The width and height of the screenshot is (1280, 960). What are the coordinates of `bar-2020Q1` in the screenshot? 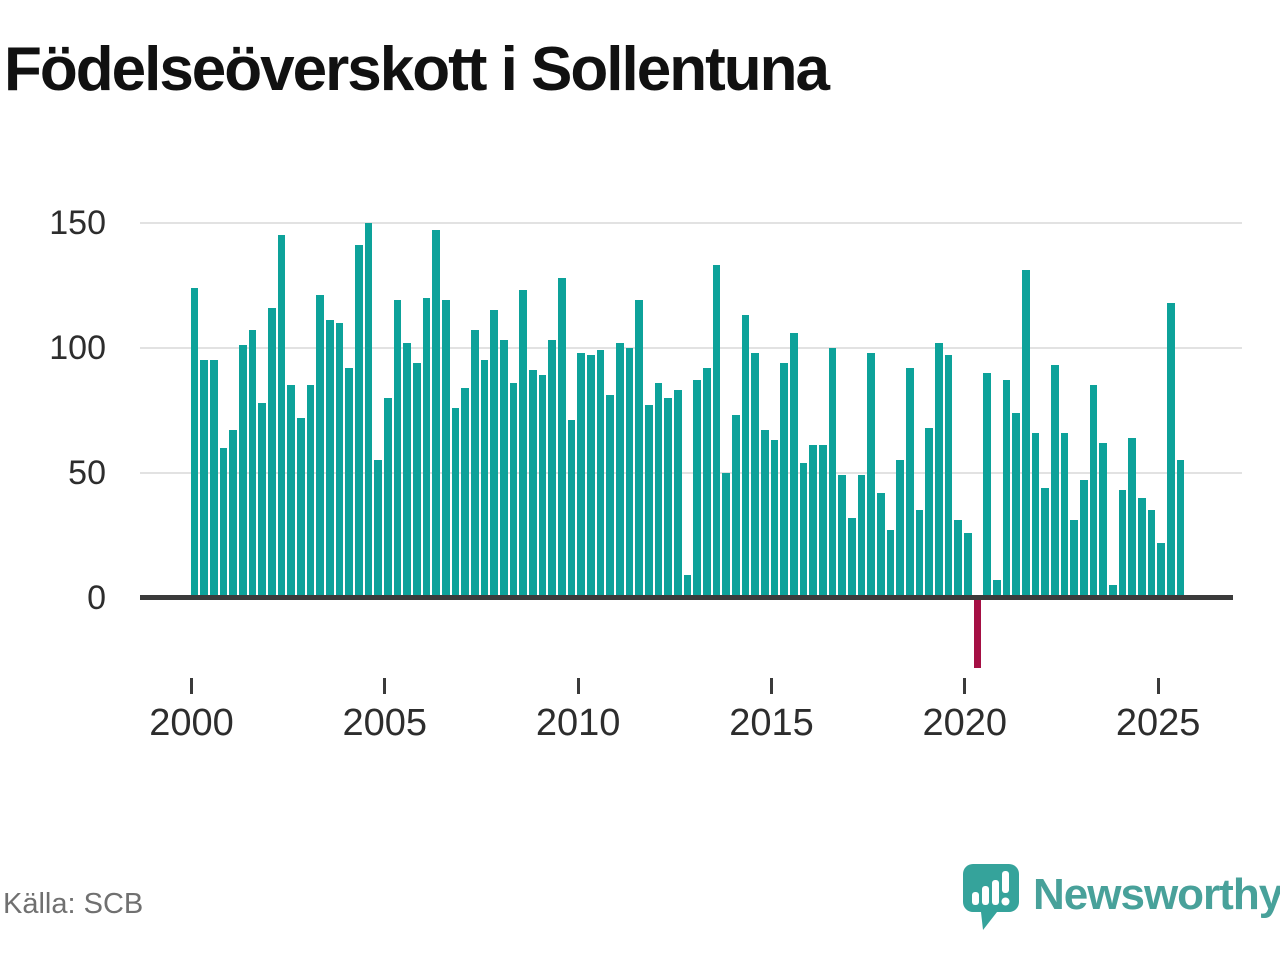 It's located at (967, 565).